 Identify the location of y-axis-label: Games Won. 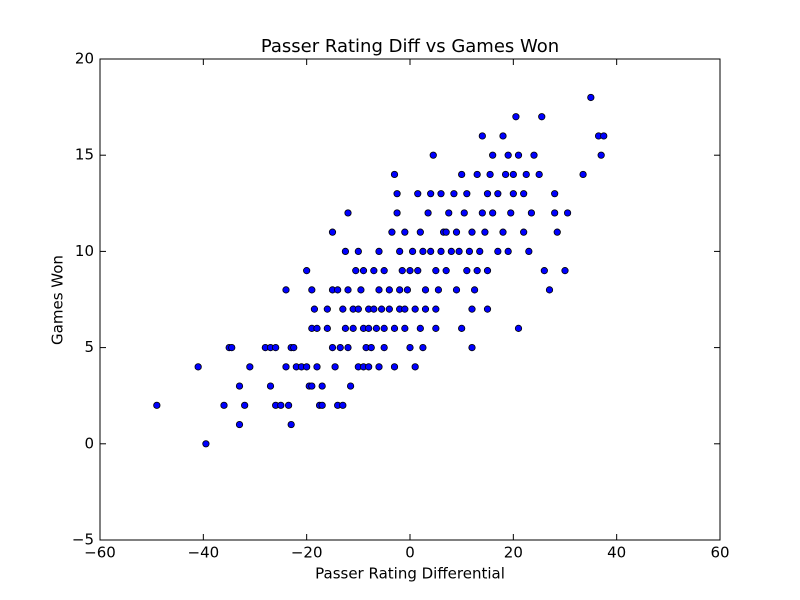
(58, 300).